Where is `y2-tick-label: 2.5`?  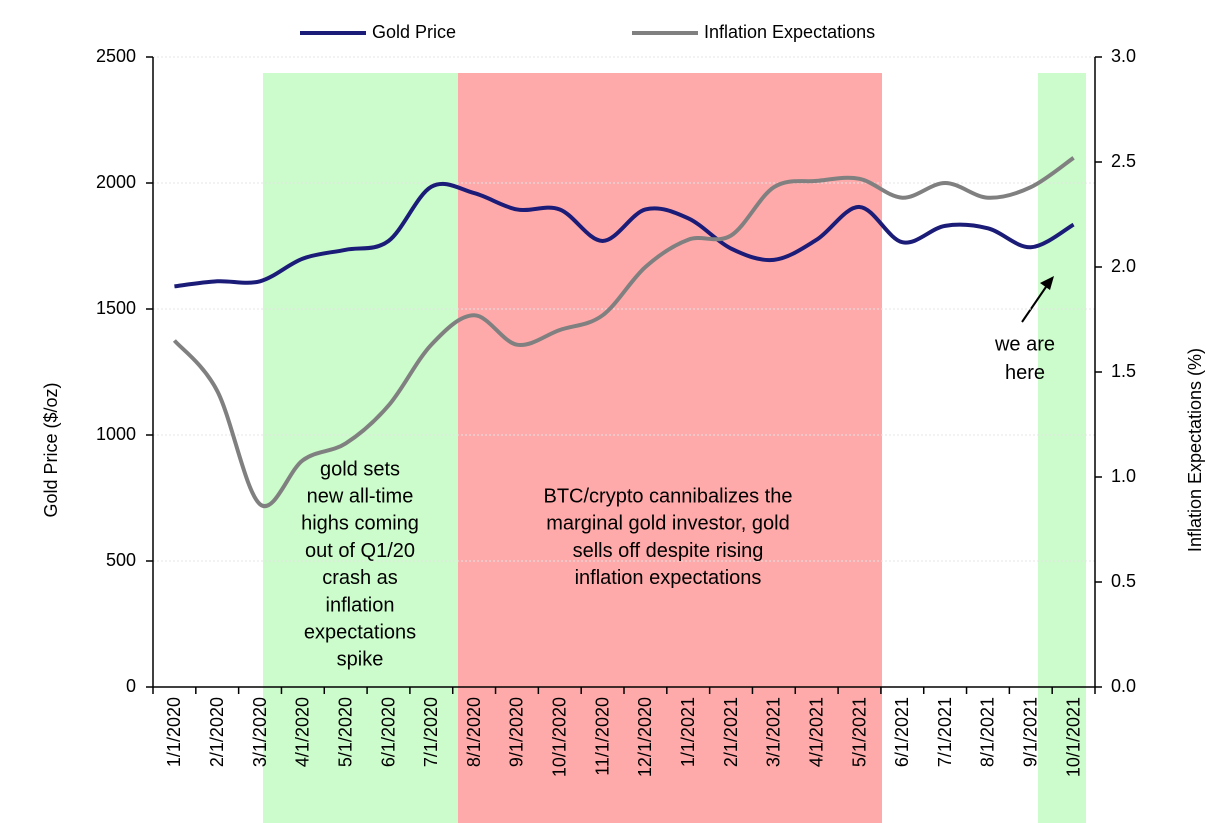 y2-tick-label: 2.5 is located at coordinates (1123, 161).